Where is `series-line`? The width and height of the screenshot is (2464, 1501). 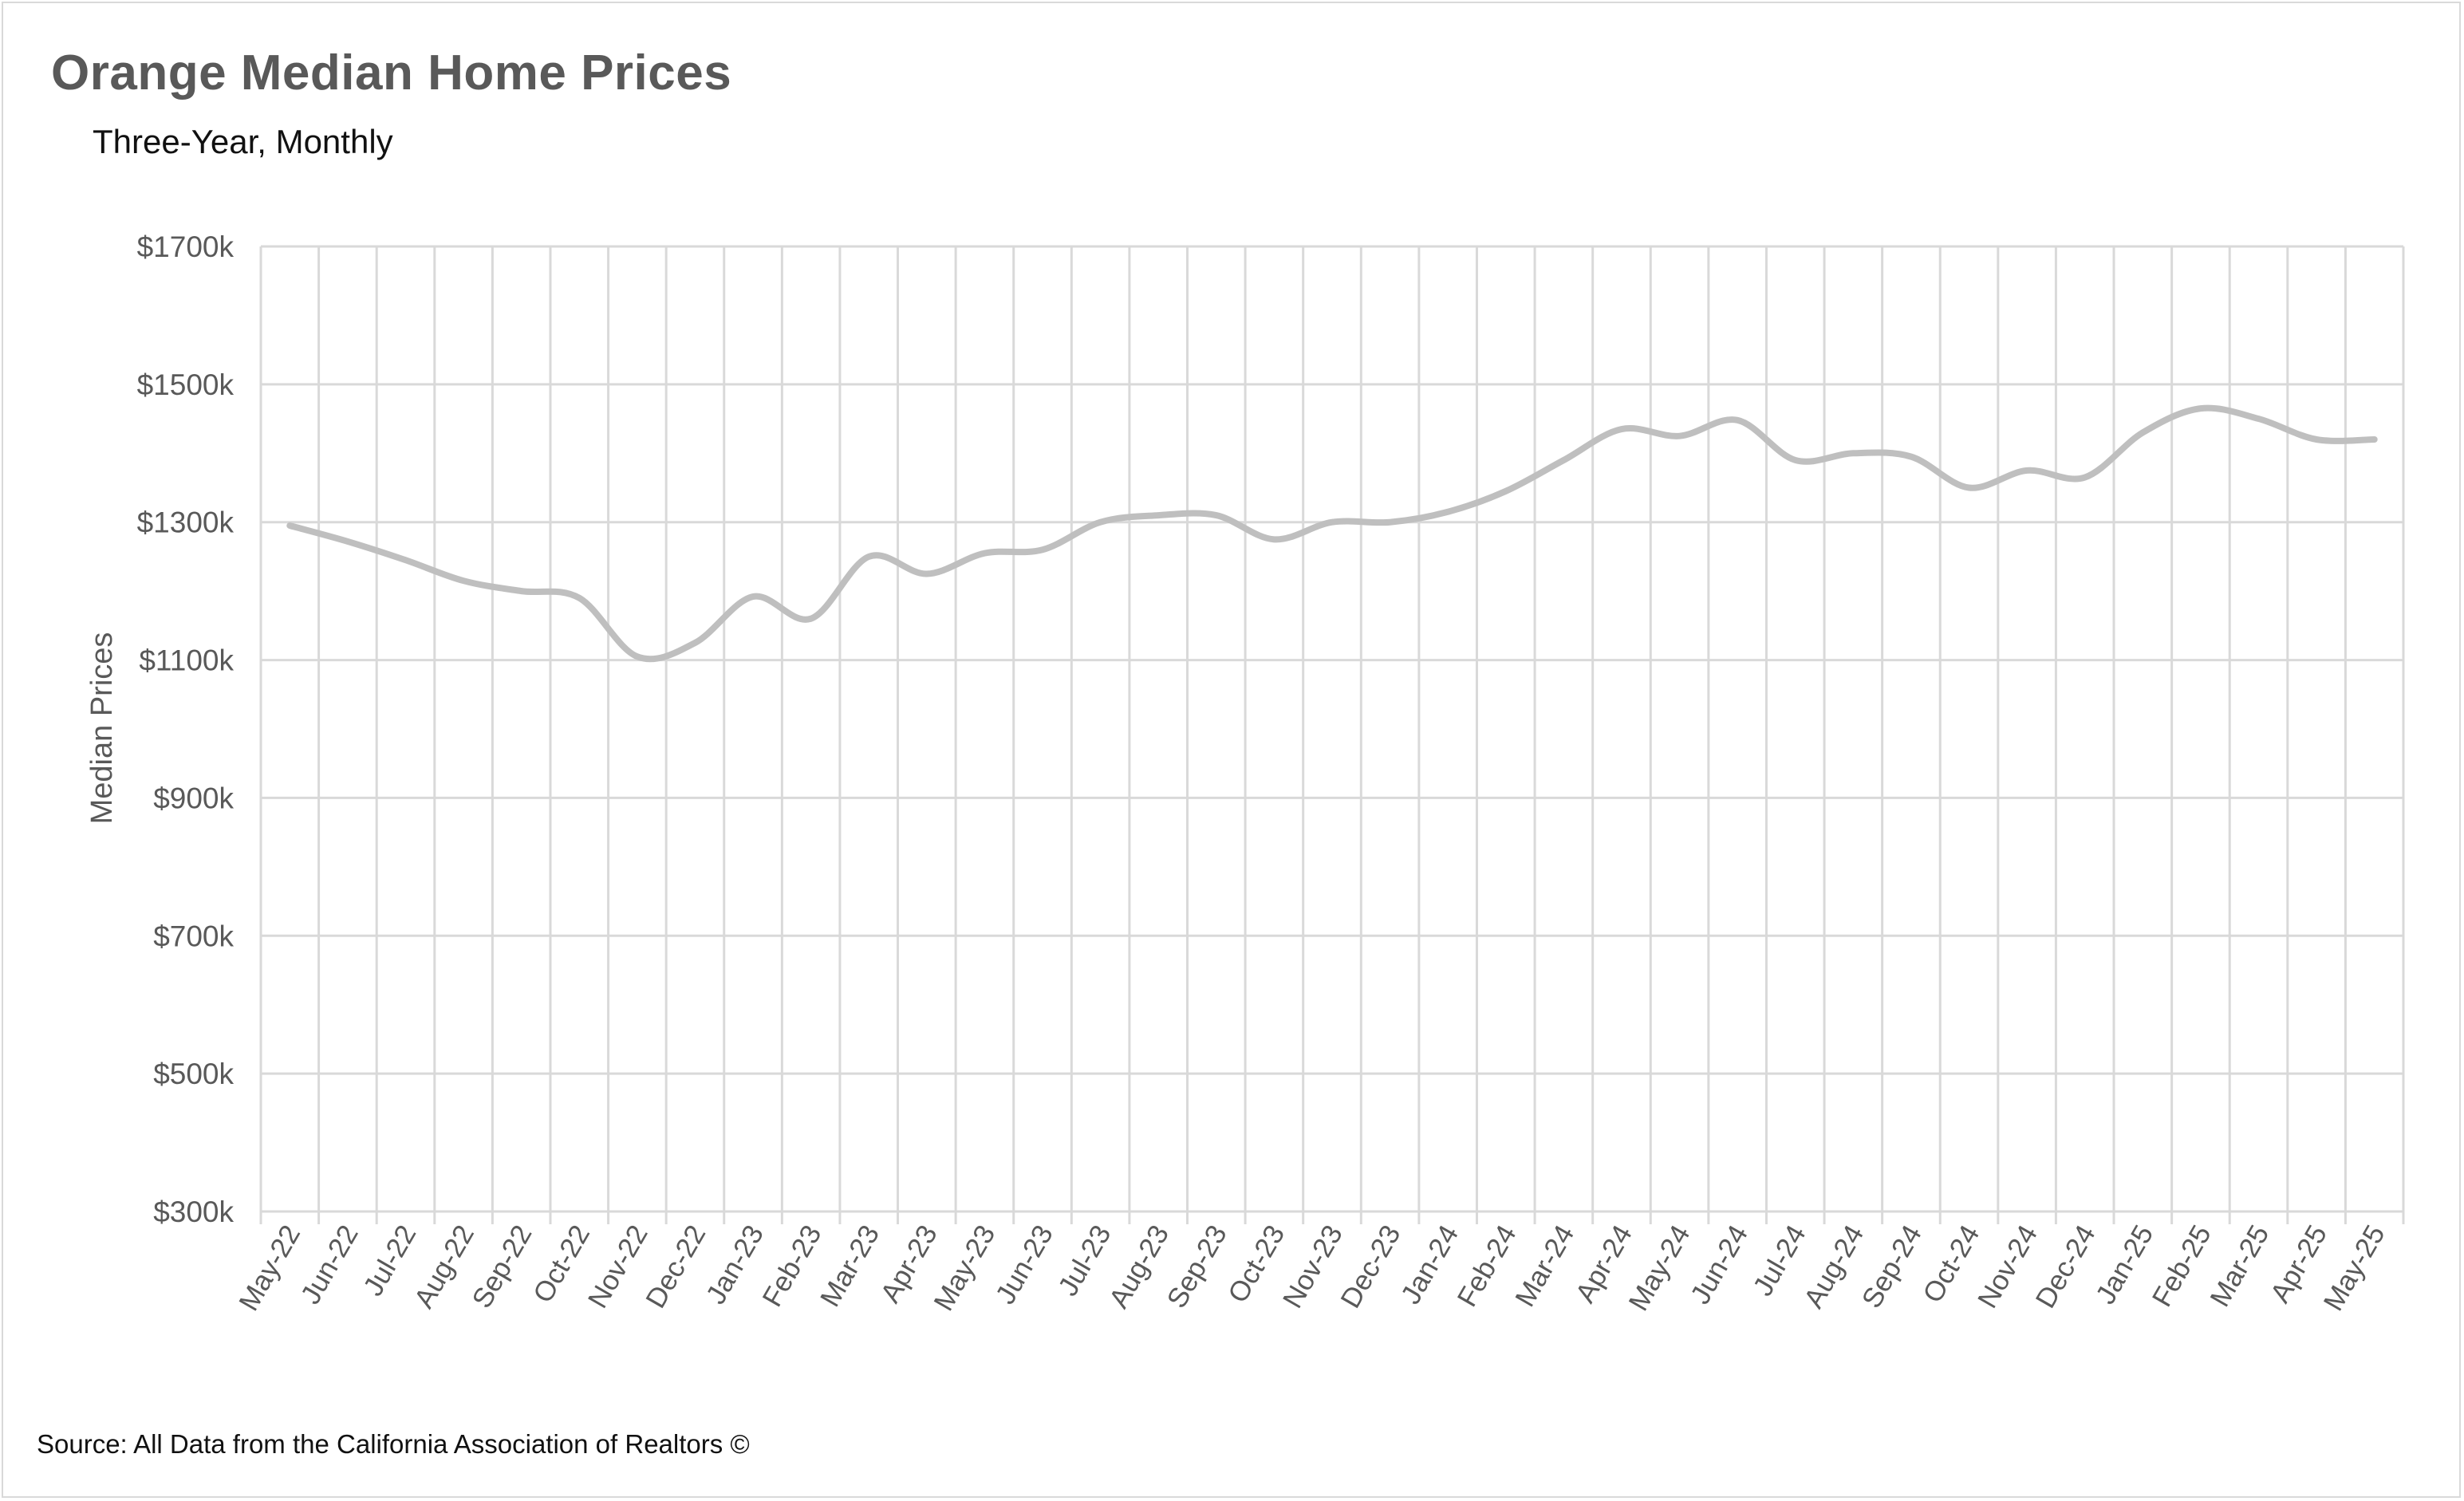
series-line is located at coordinates (1332, 533).